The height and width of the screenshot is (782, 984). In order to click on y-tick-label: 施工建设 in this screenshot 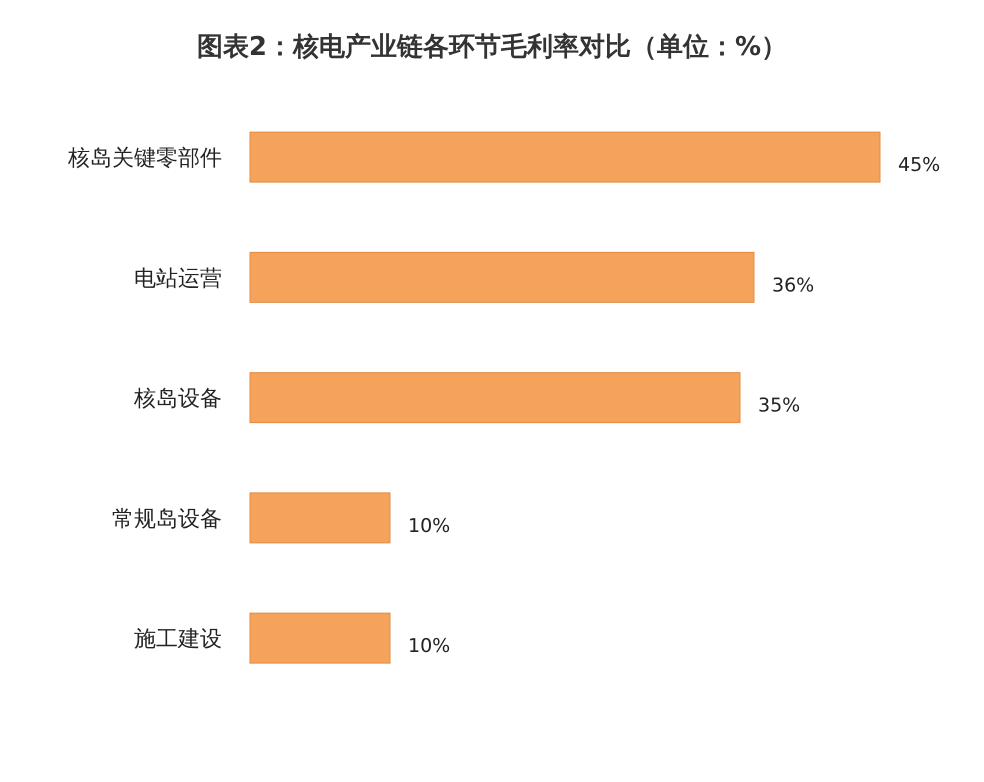, I will do `click(178, 639)`.